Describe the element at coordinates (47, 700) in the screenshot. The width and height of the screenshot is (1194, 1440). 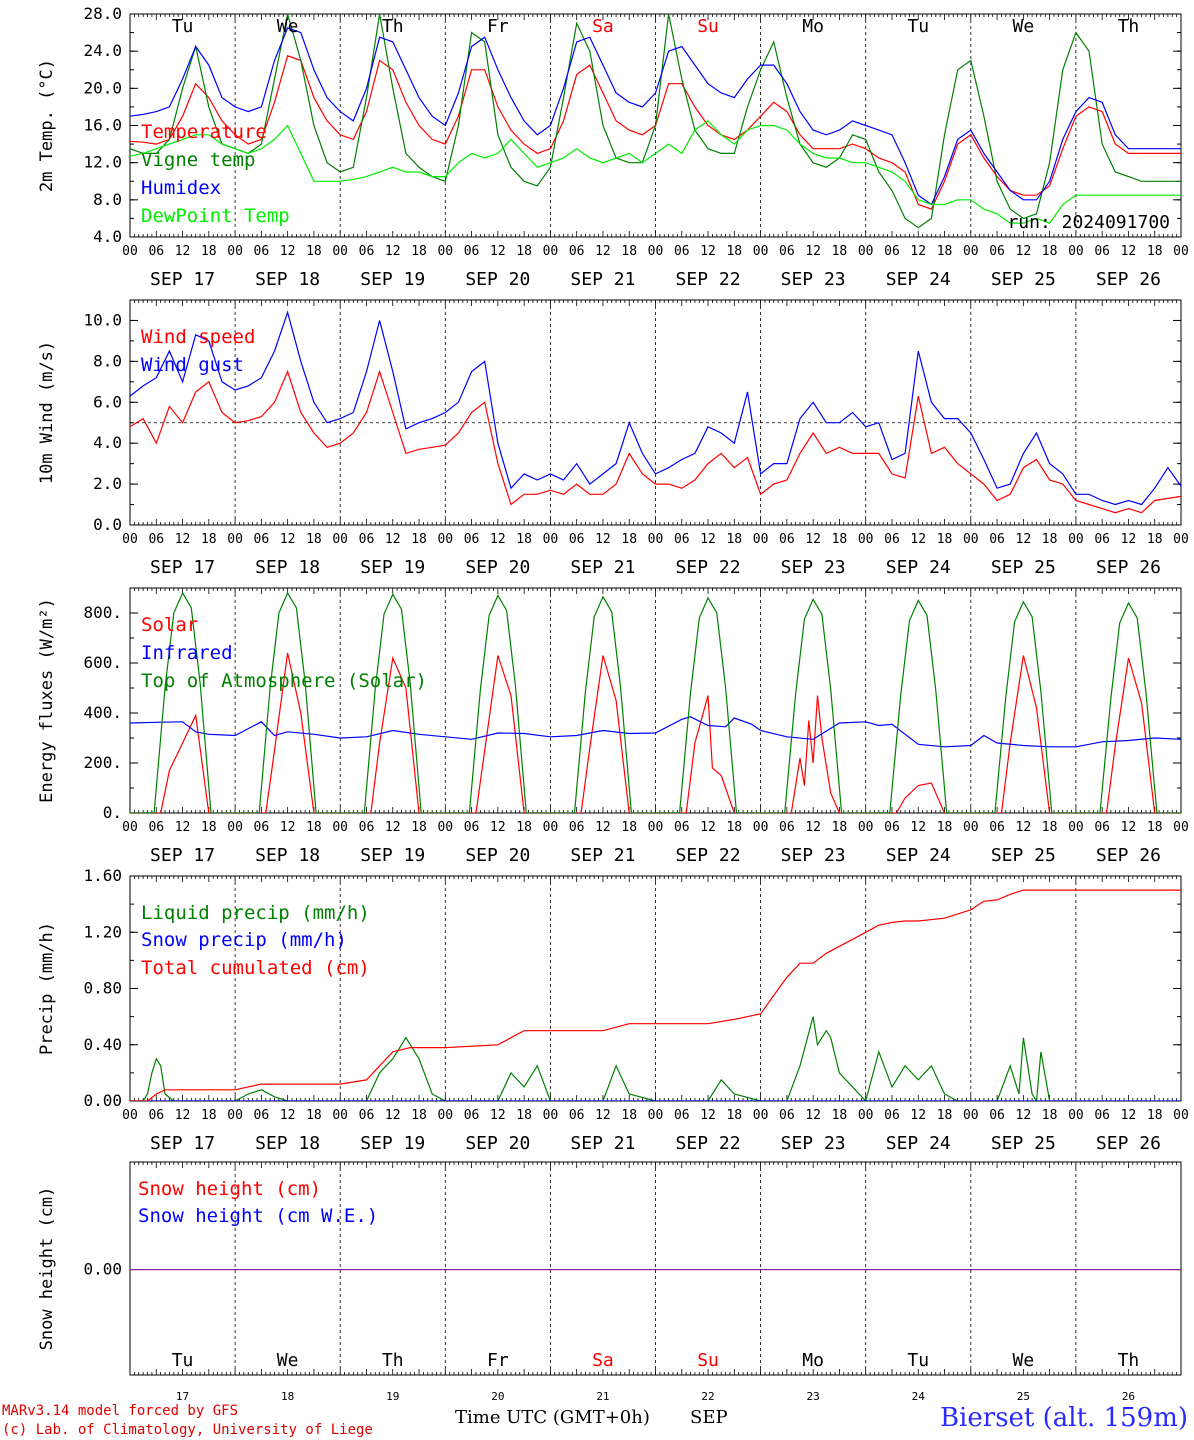
I see `y-axis-label: Energy fluxes (W/m²)` at that location.